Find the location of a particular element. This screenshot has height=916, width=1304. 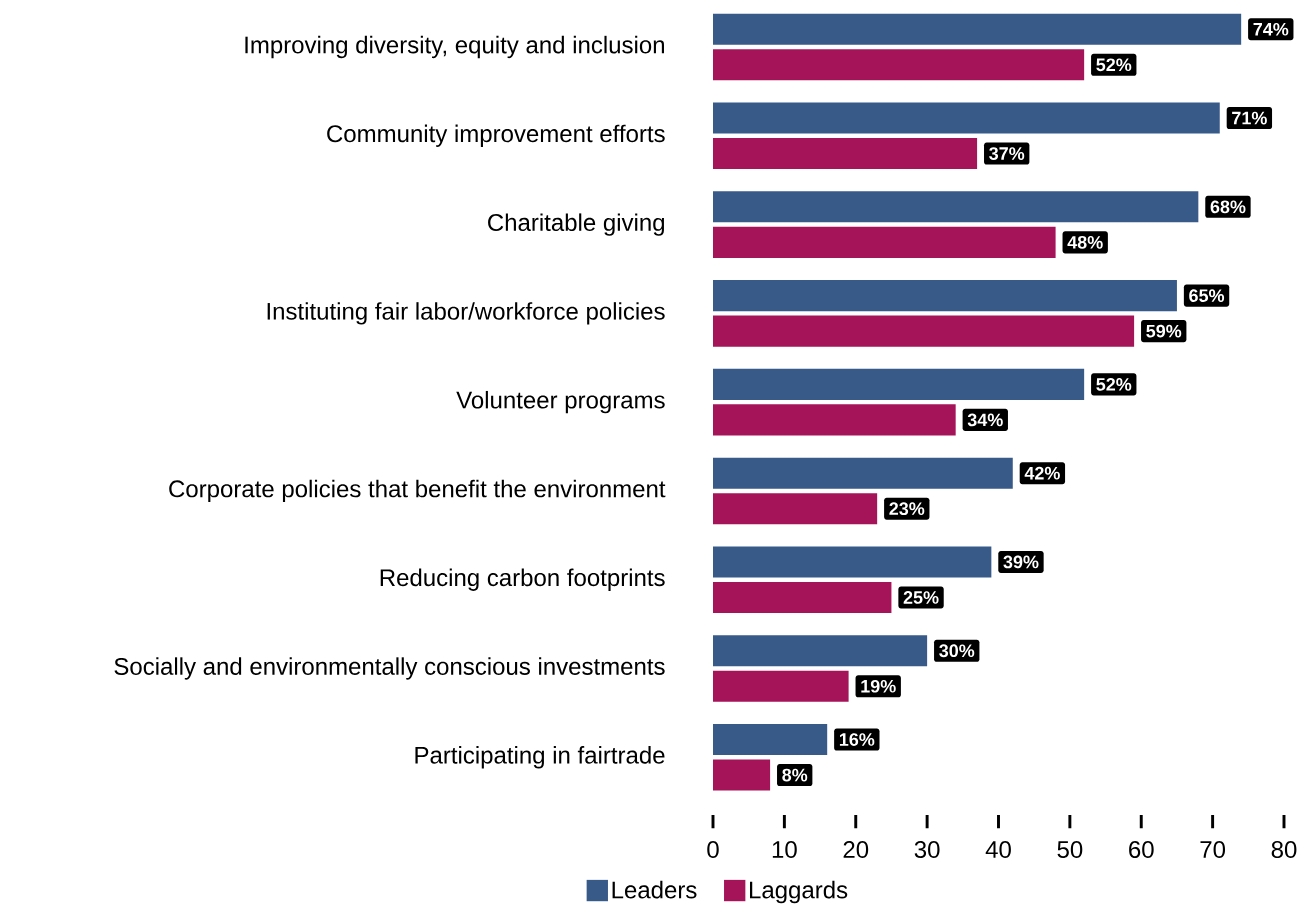

x-tick-label: 60 is located at coordinates (1141, 850).